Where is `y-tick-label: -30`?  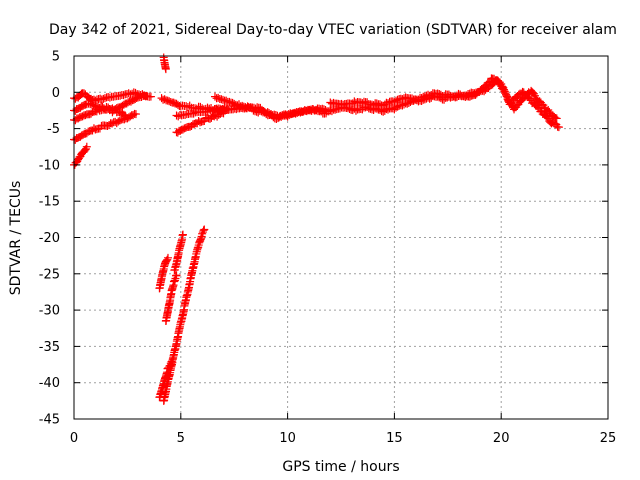
y-tick-label: -30 is located at coordinates (49, 311).